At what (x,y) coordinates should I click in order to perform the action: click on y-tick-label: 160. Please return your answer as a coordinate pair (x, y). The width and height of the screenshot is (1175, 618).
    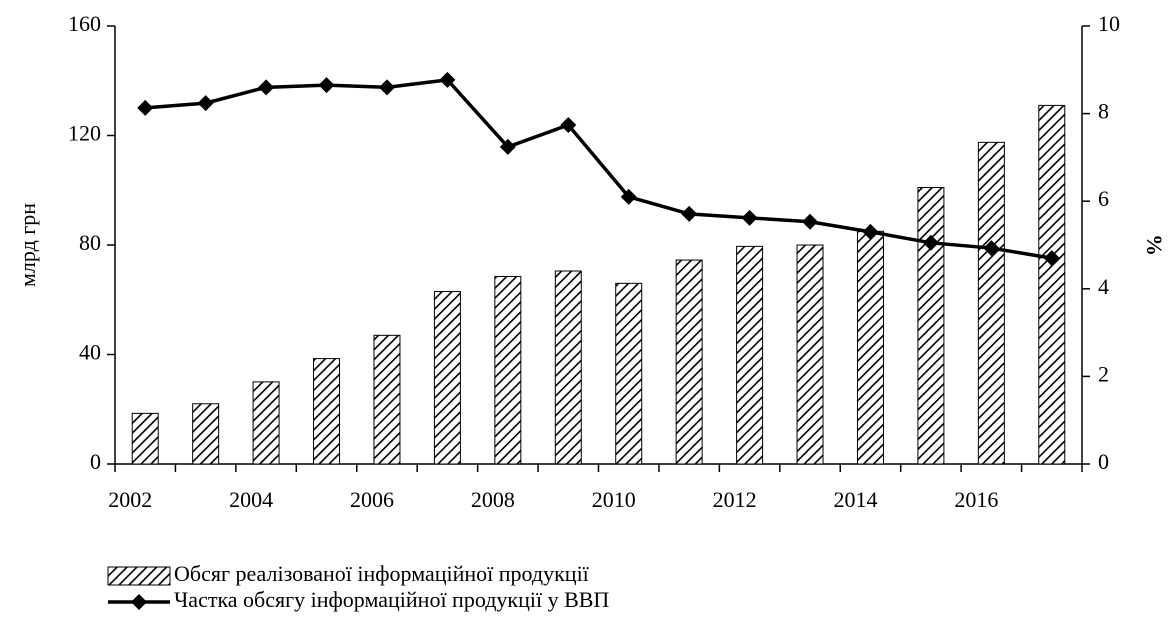
    Looking at the image, I should click on (84, 23).